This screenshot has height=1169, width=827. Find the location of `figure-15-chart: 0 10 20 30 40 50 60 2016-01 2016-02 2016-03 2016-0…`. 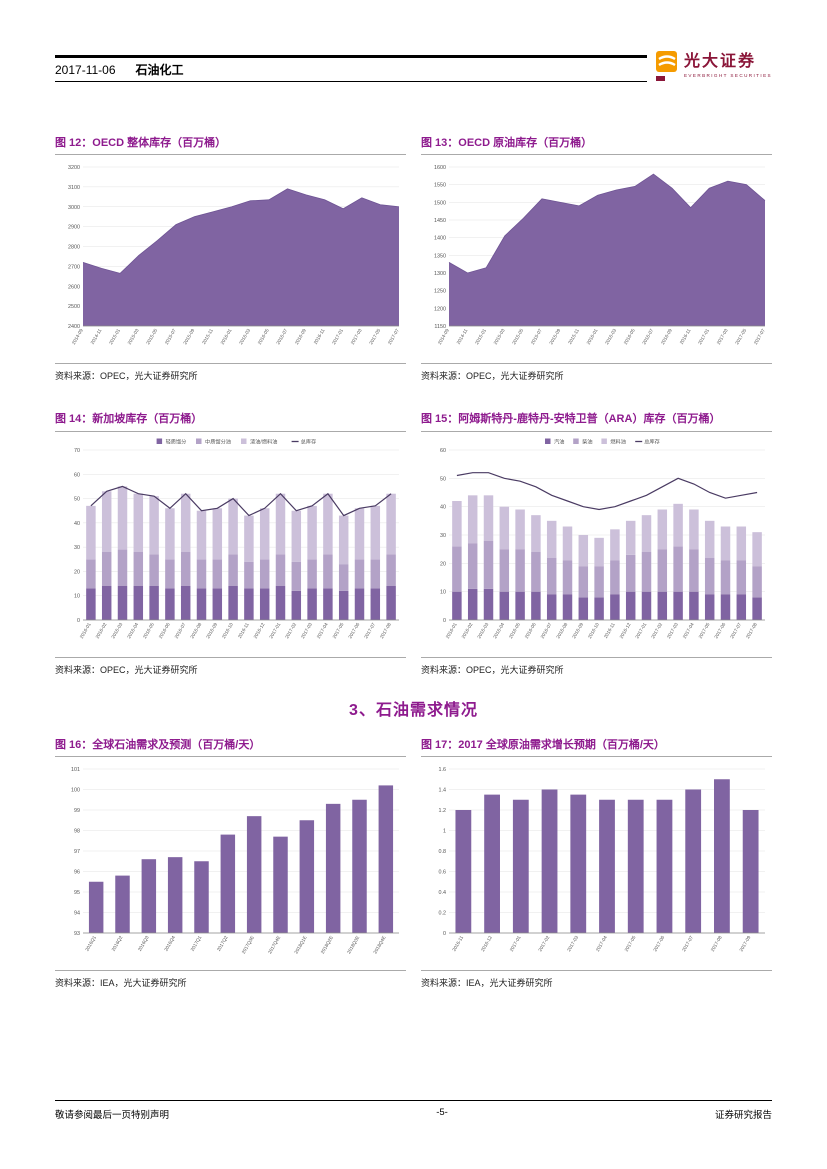

figure-15-chart: 0 10 20 30 40 50 60 2016-01 2016-02 2016-03 2016-0… is located at coordinates (596, 544).